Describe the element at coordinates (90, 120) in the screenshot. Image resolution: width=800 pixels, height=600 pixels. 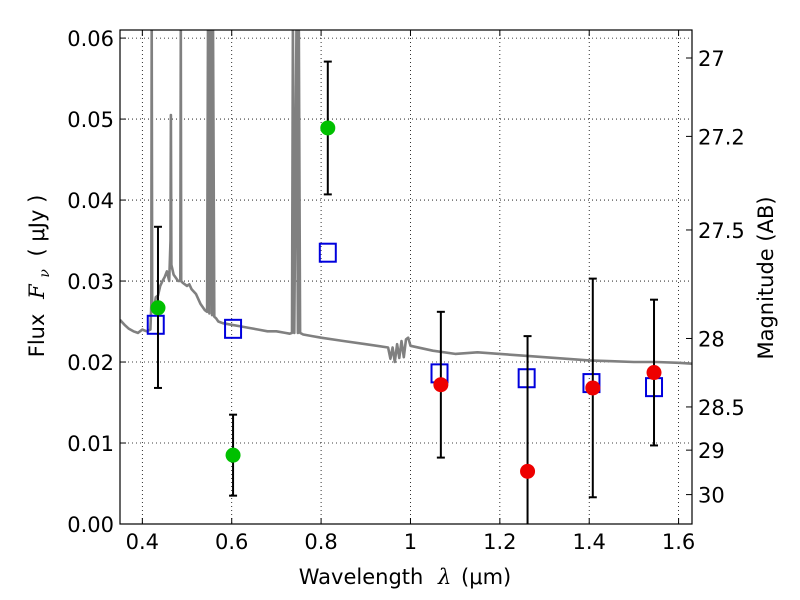
I see `y-tick-label: 0.05` at that location.